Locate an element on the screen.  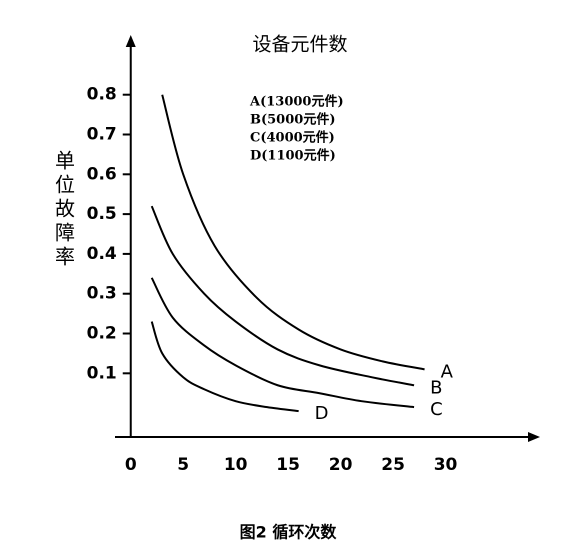
legend-entry: C(4000元件) is located at coordinates (292, 138).